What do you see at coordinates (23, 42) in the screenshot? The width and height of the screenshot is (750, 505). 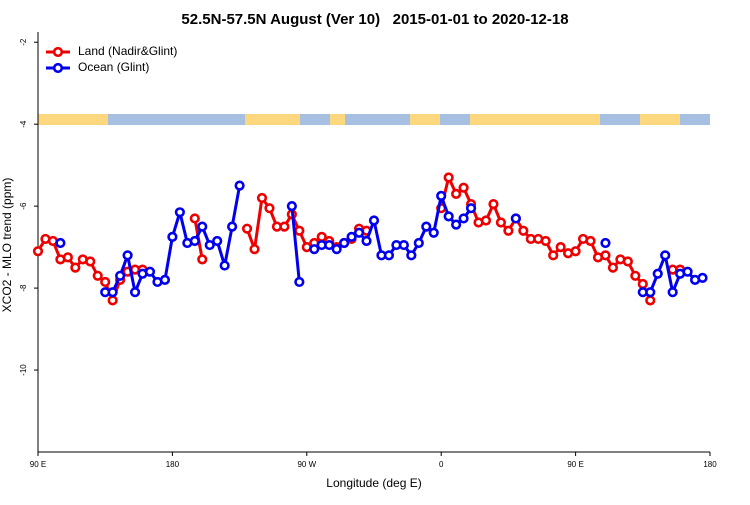 I see `y-tick-label: -2` at bounding box center [23, 42].